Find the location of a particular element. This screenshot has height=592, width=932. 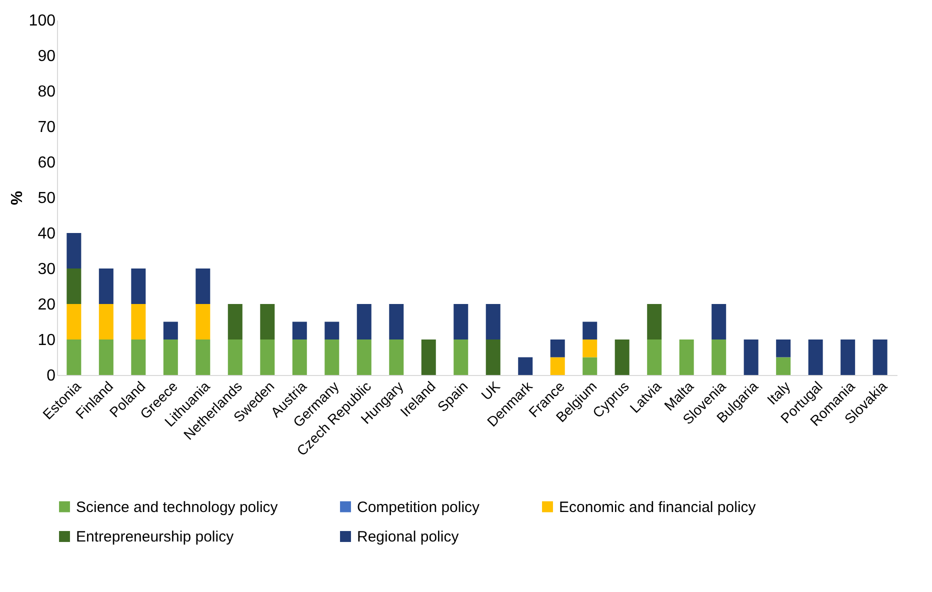

y-tick-label: 30 is located at coordinates (47, 269).